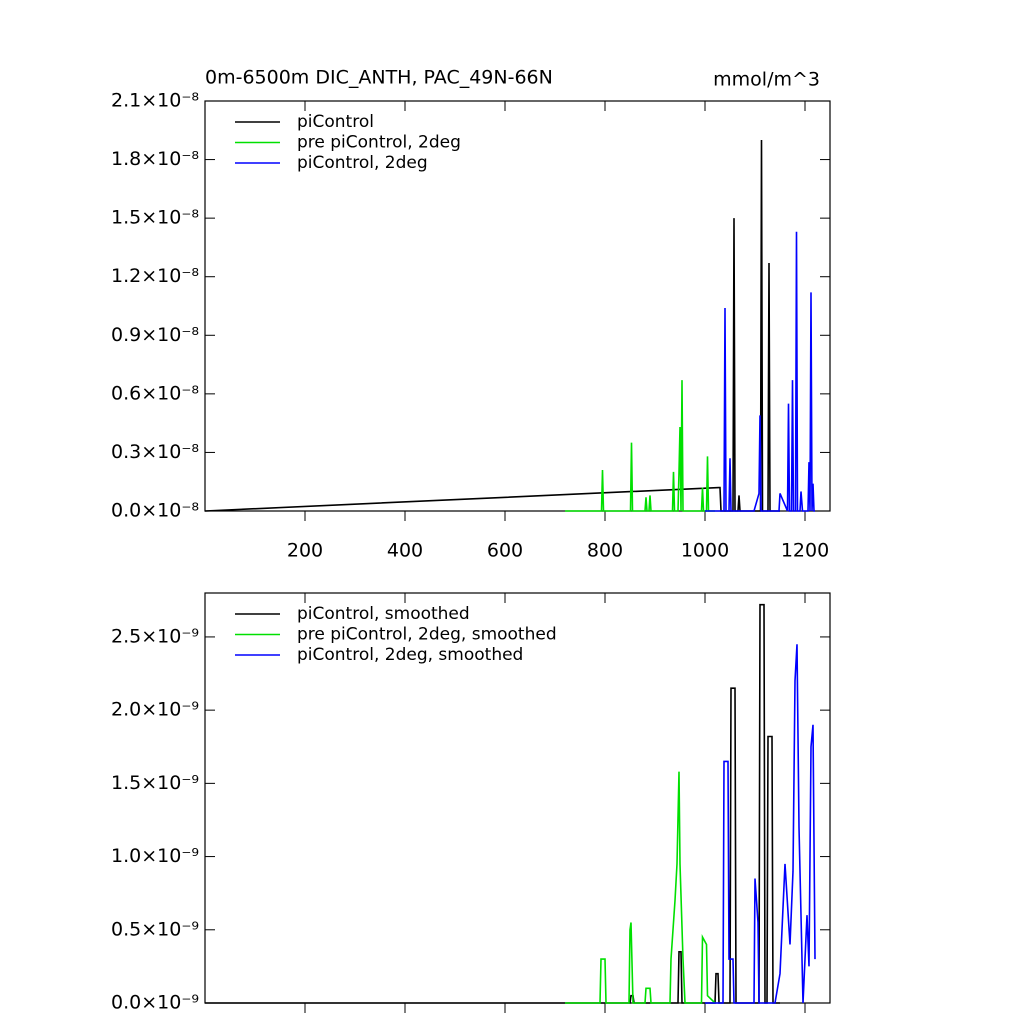 The width and height of the screenshot is (1024, 1024). Describe the element at coordinates (805, 551) in the screenshot. I see `x-tick-label: 1200` at that location.